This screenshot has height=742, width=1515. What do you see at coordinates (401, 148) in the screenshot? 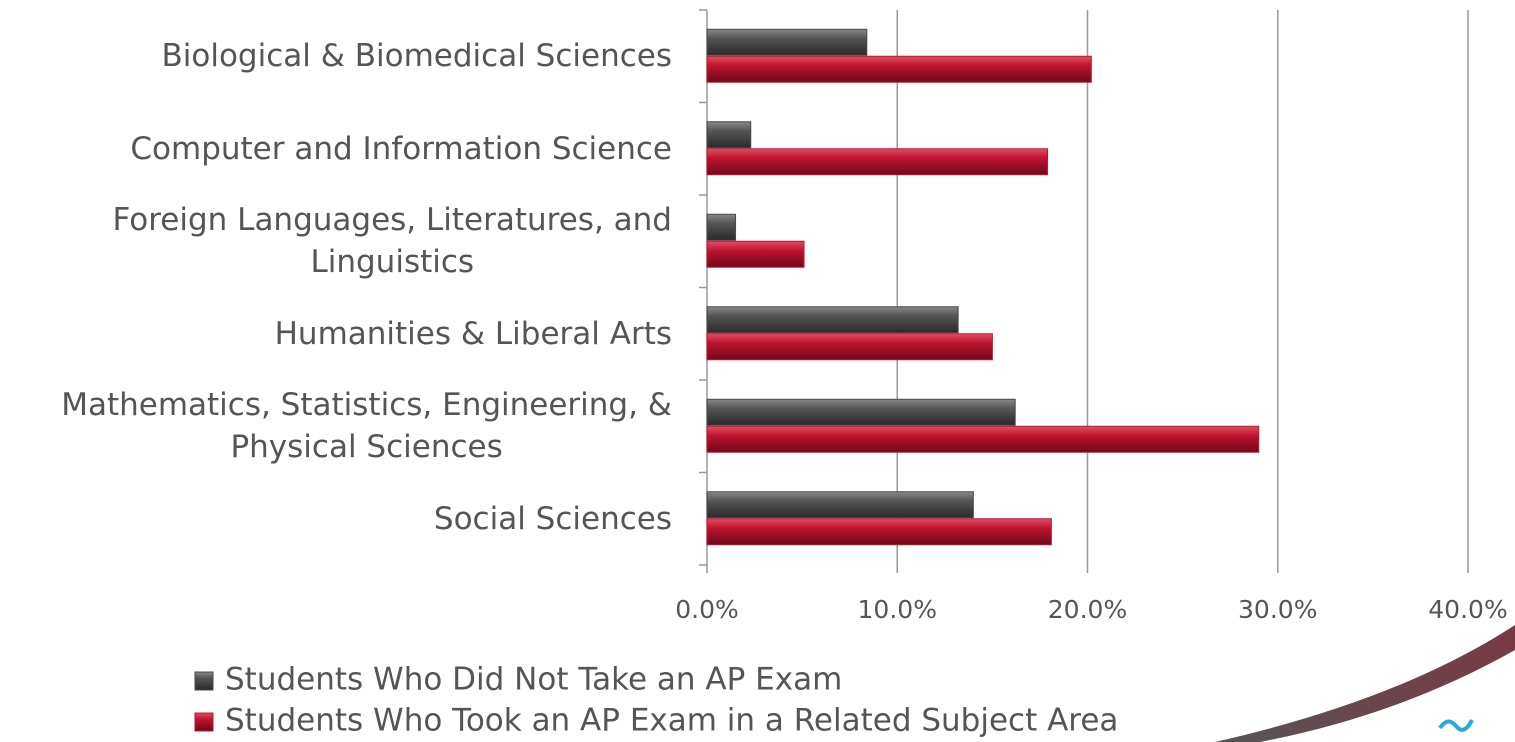
I see `category-label: Computer and Information Science` at bounding box center [401, 148].